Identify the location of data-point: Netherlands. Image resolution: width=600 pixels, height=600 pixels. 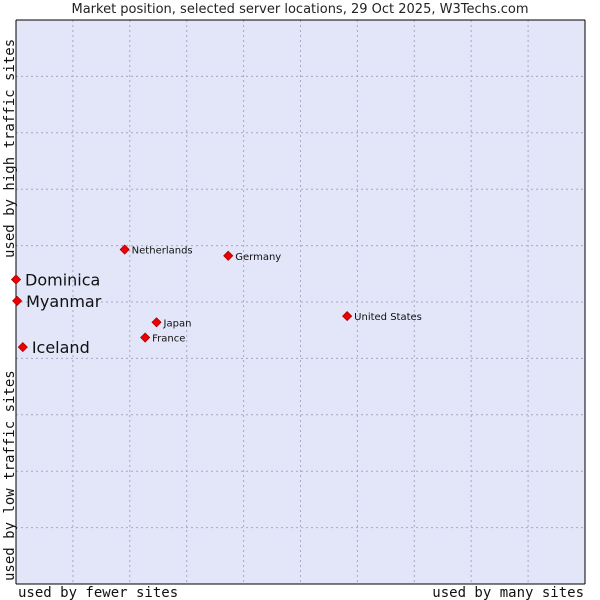
(156, 250).